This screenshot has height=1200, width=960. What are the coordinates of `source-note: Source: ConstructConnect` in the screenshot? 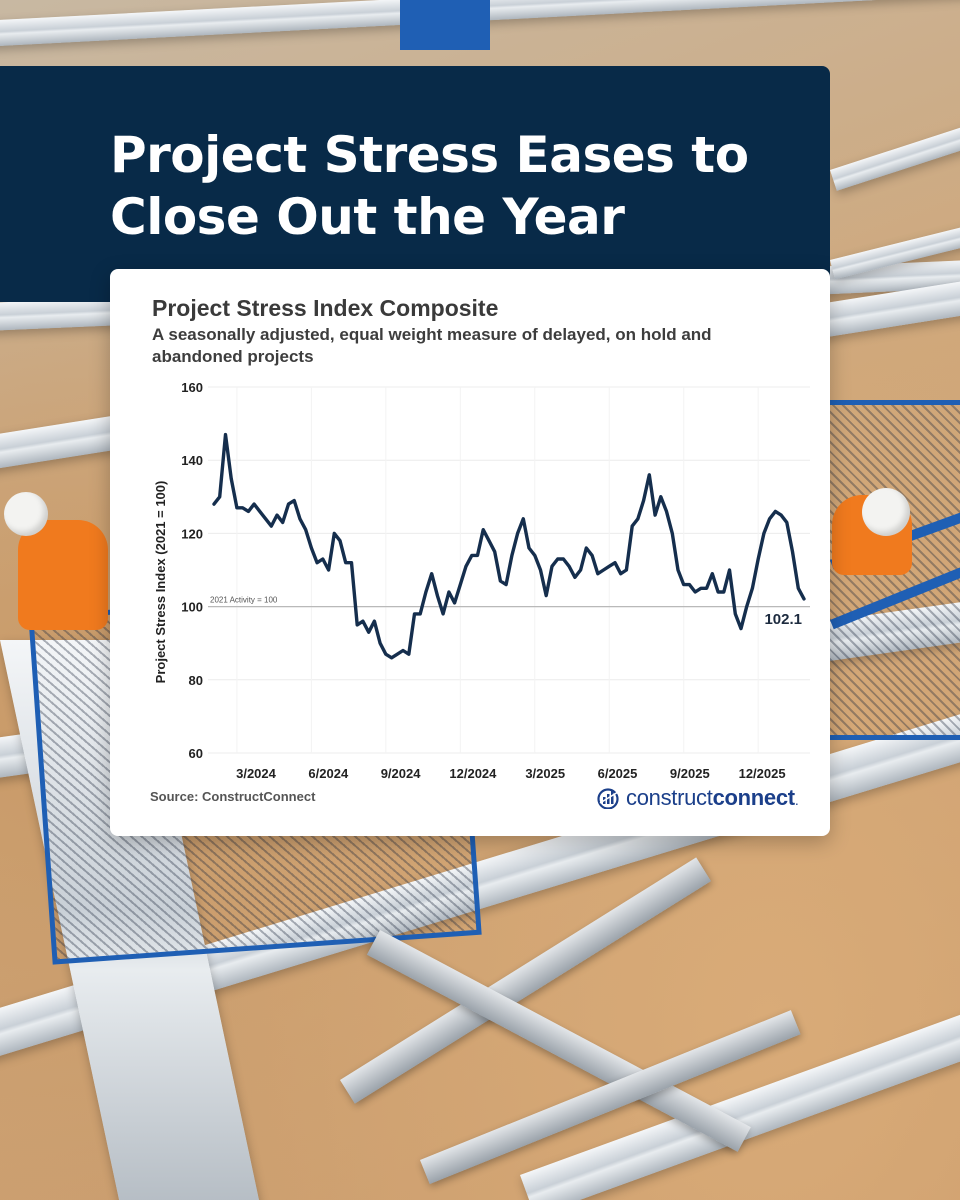 It's located at (233, 796).